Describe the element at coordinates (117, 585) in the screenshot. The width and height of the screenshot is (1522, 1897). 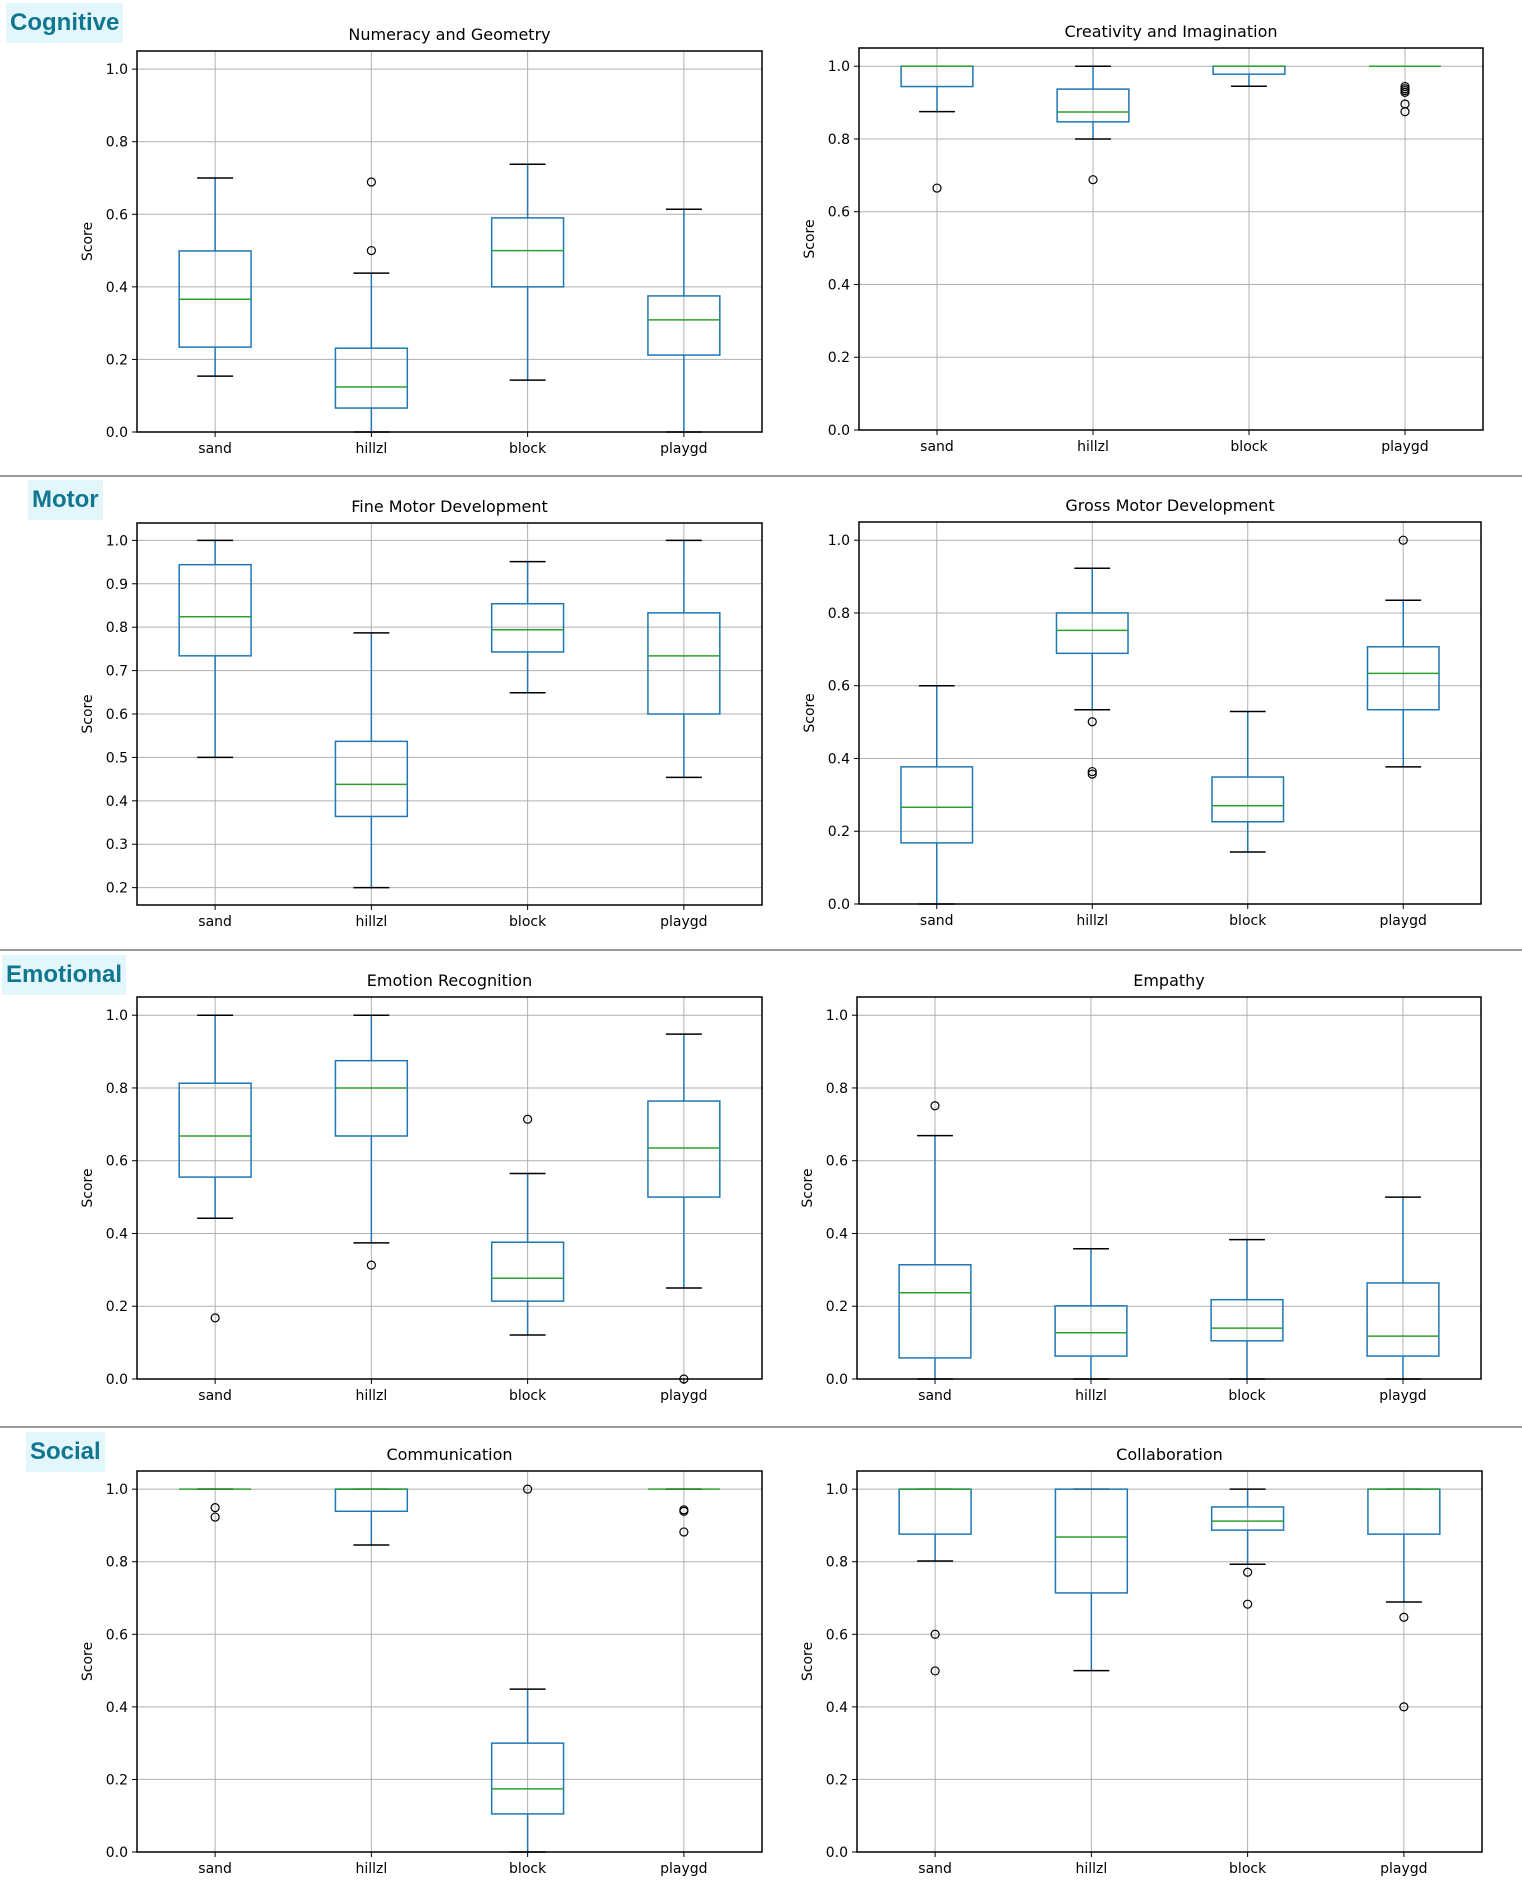
I see `y-tick-label: 0.9` at that location.